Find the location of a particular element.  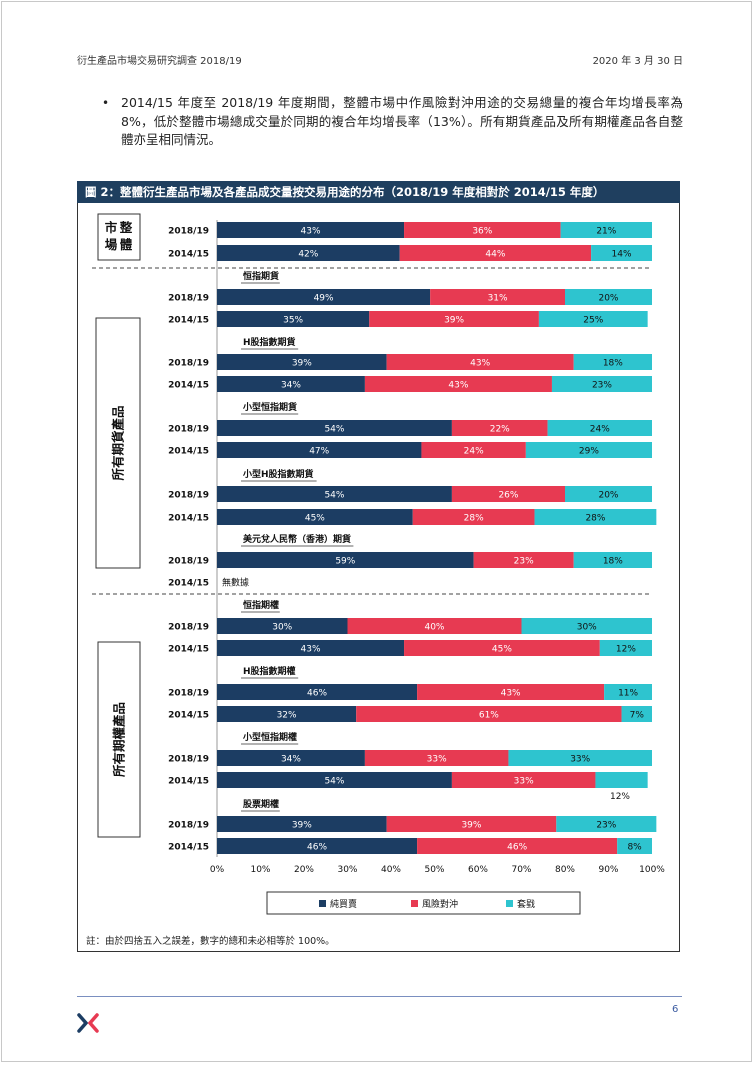

section-market-label: 場 is located at coordinates (111, 244).